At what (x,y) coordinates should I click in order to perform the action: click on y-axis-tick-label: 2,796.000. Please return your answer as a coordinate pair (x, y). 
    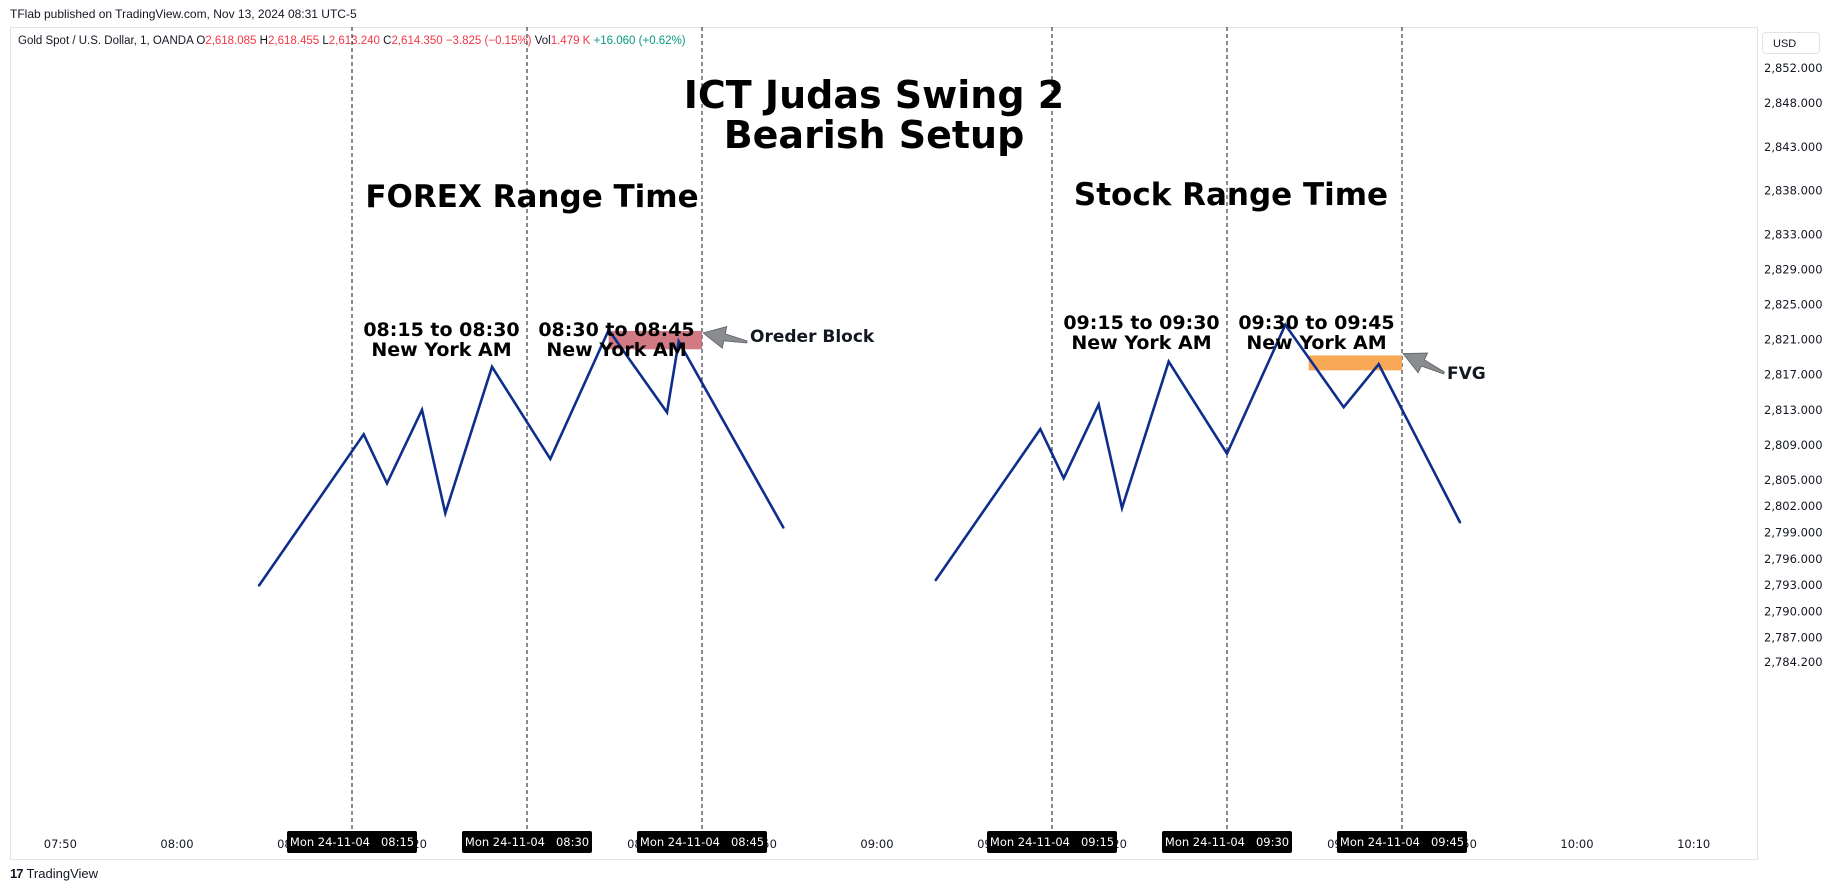
    Looking at the image, I should click on (1793, 559).